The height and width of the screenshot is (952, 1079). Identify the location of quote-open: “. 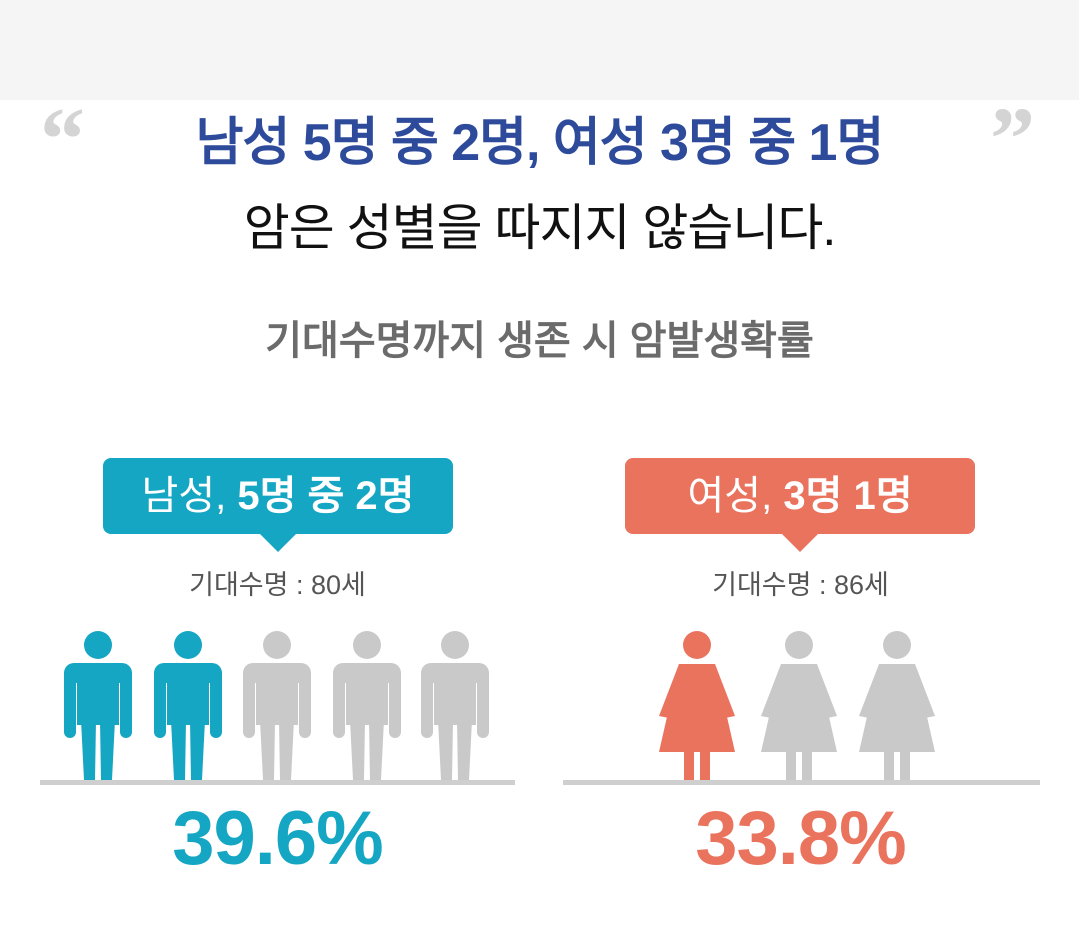
(62, 139).